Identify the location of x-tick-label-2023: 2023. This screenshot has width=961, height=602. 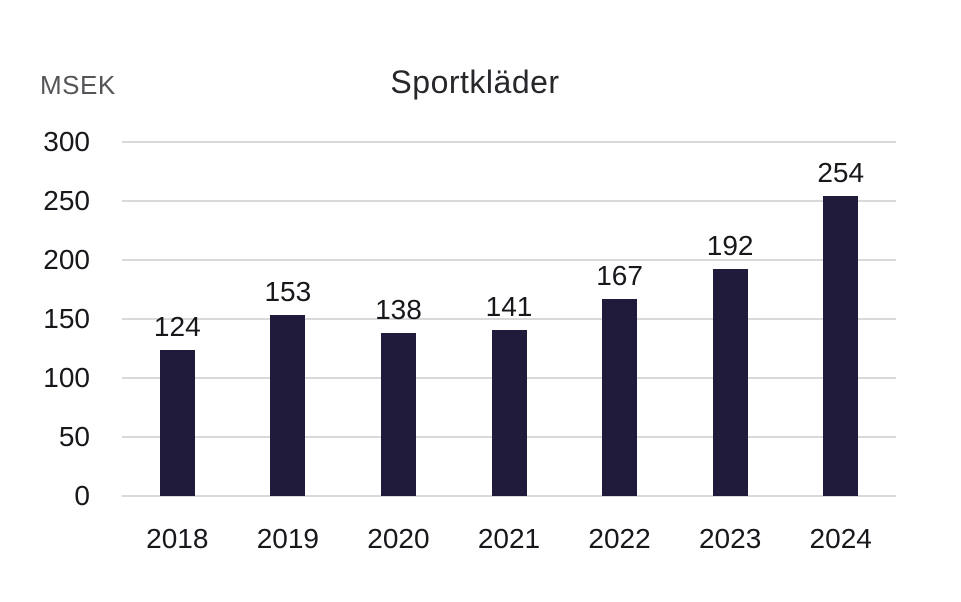
(730, 538).